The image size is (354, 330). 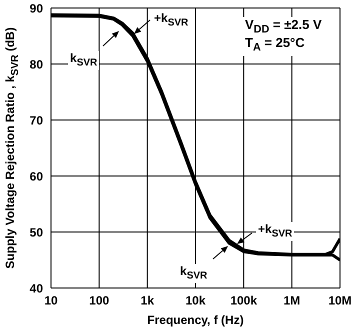 What do you see at coordinates (37, 120) in the screenshot?
I see `y-tick-label: 70` at bounding box center [37, 120].